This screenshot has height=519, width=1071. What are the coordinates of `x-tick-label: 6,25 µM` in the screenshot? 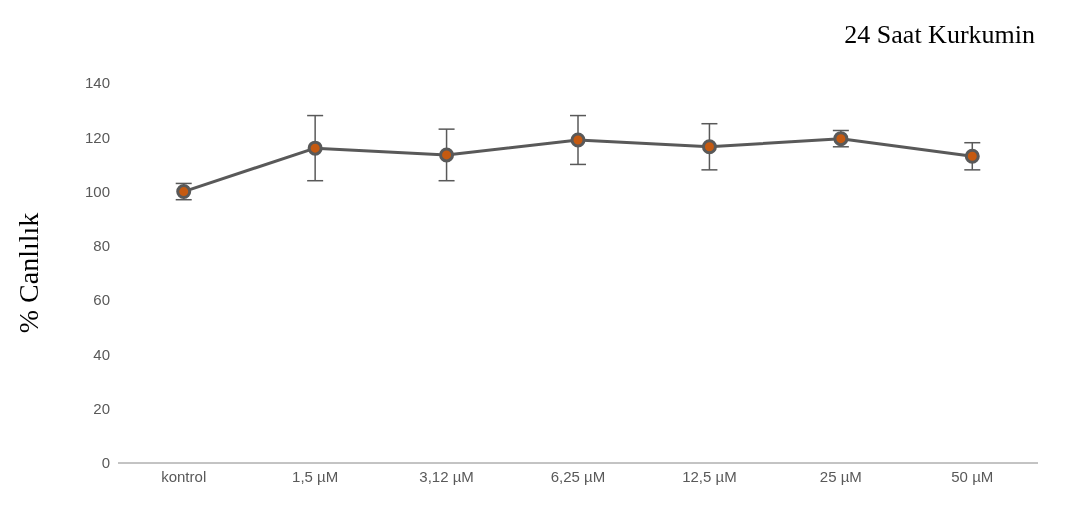 It's located at (578, 476).